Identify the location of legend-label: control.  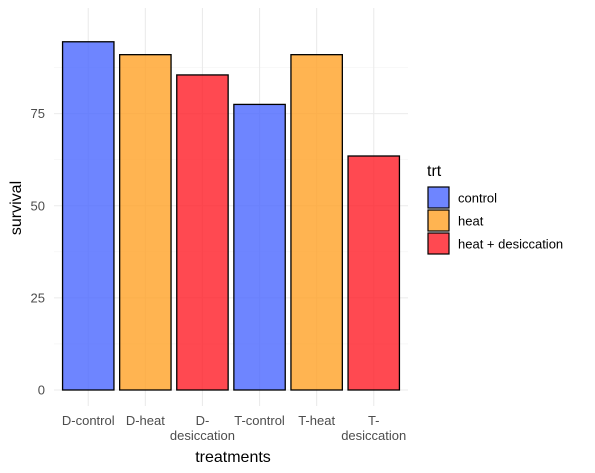
(477, 198).